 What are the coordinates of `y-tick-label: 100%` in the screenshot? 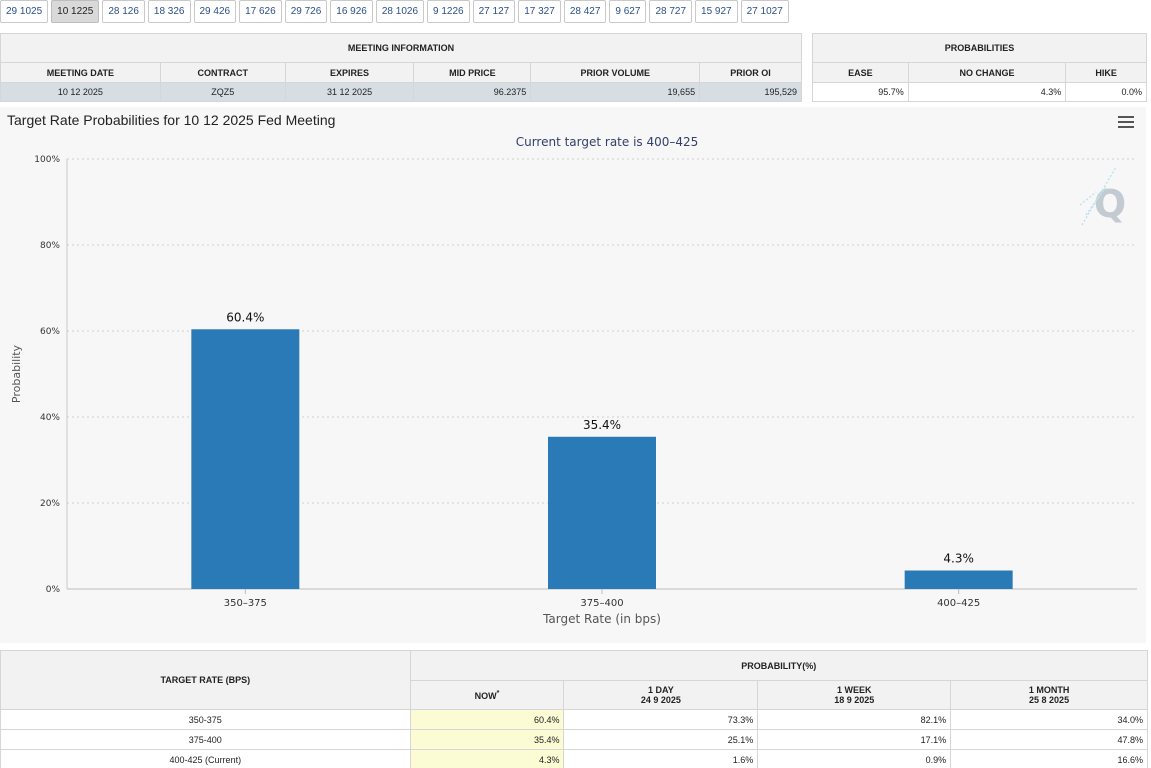 It's located at (47, 160).